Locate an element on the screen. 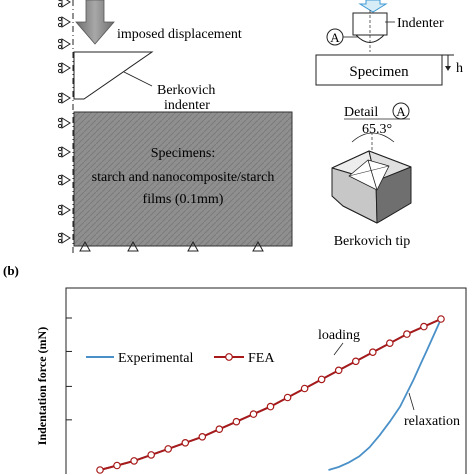  berkovich-indenter-shape is located at coordinates (113, 75).